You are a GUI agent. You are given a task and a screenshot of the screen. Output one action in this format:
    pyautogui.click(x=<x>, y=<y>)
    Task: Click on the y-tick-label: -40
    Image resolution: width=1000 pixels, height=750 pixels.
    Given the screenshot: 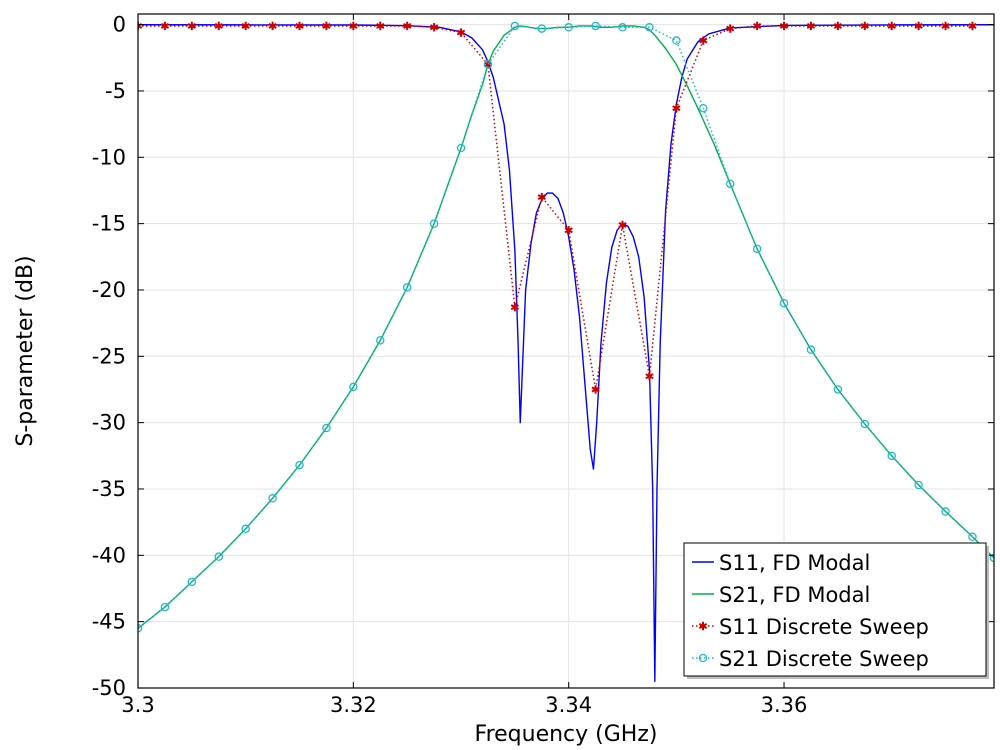 What is the action you would take?
    pyautogui.click(x=109, y=555)
    